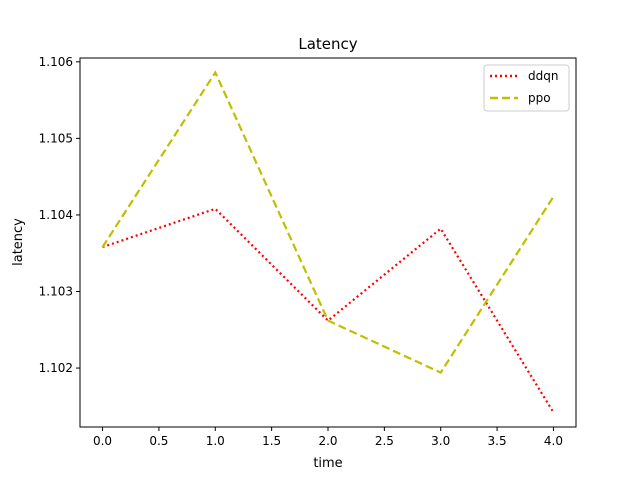 The width and height of the screenshot is (640, 480). Describe the element at coordinates (327, 463) in the screenshot. I see `x-axis-label: time` at that location.